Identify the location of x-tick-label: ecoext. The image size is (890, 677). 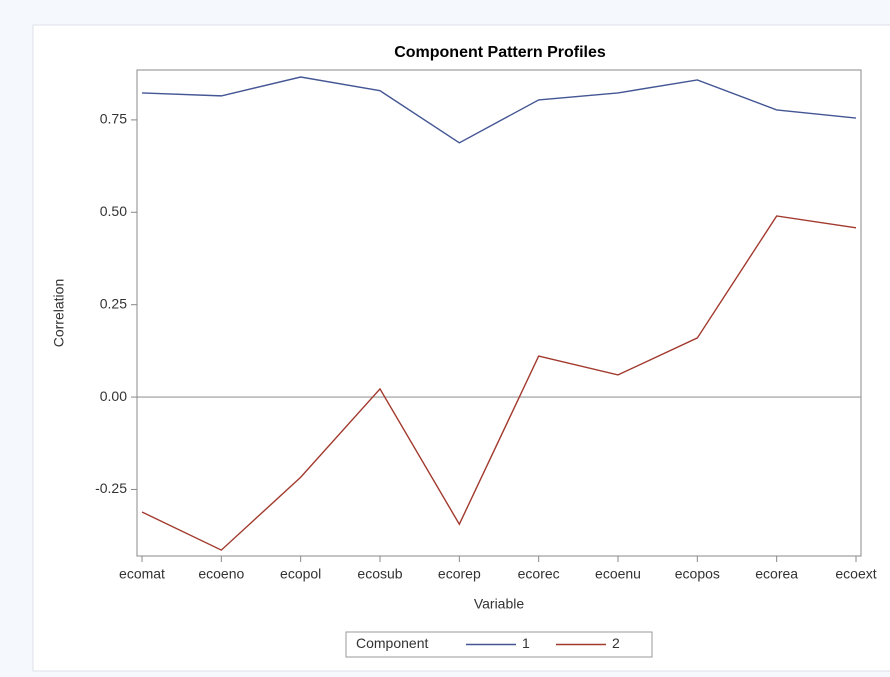
(855, 574).